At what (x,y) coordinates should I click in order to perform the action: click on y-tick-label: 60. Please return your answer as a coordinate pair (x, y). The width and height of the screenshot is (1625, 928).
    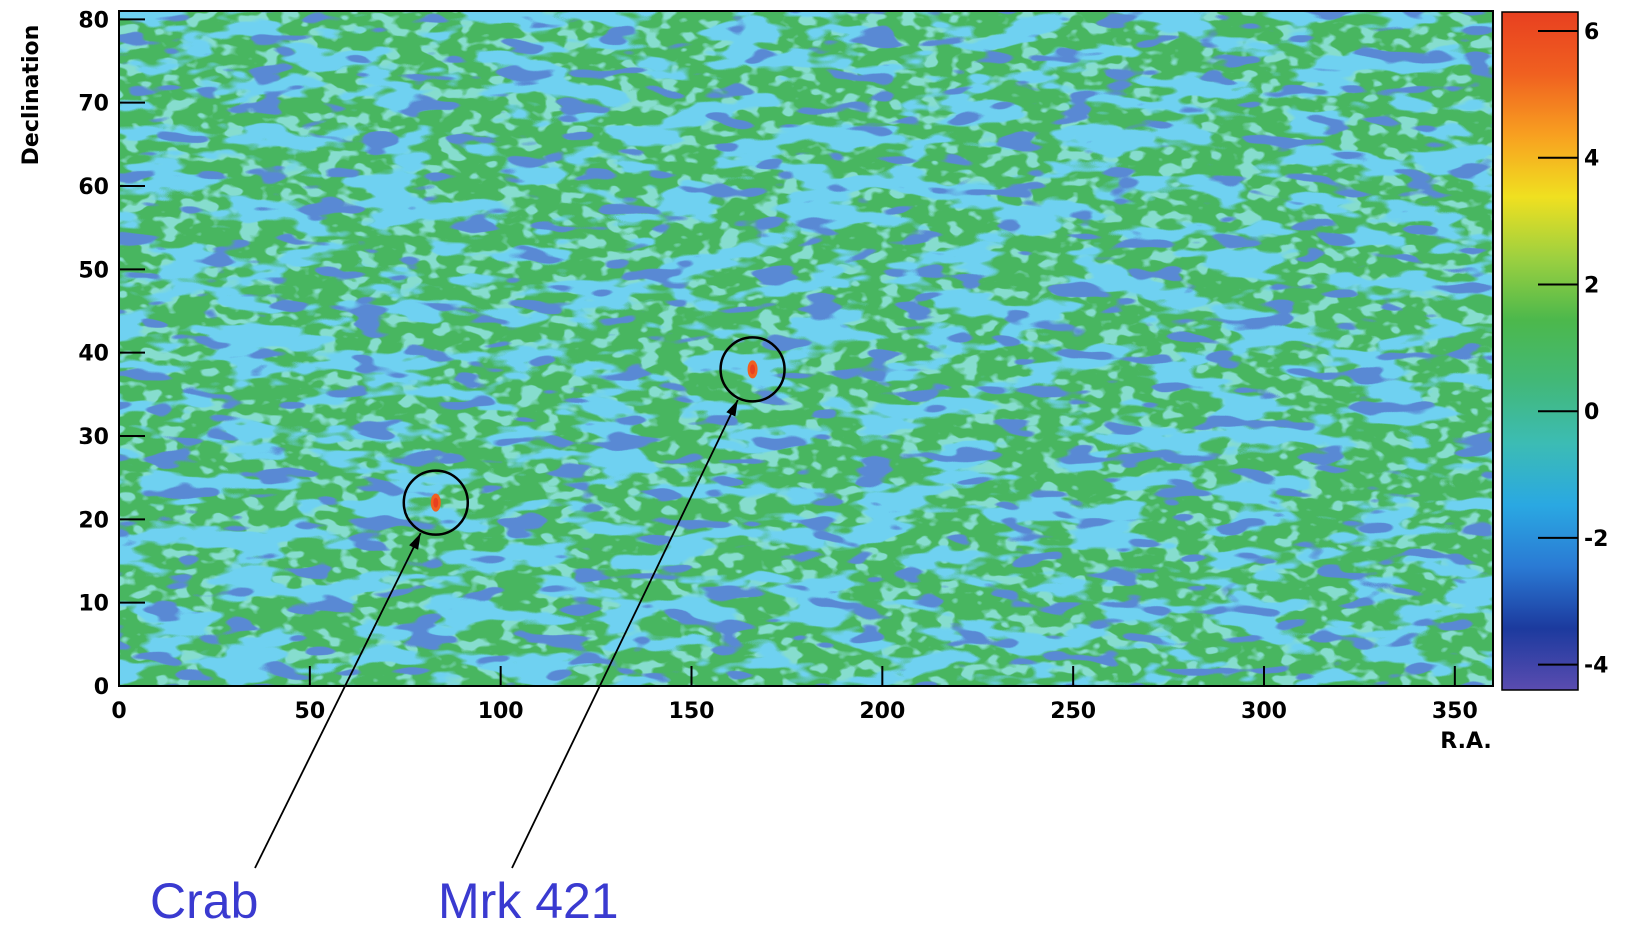
    Looking at the image, I should click on (93, 187).